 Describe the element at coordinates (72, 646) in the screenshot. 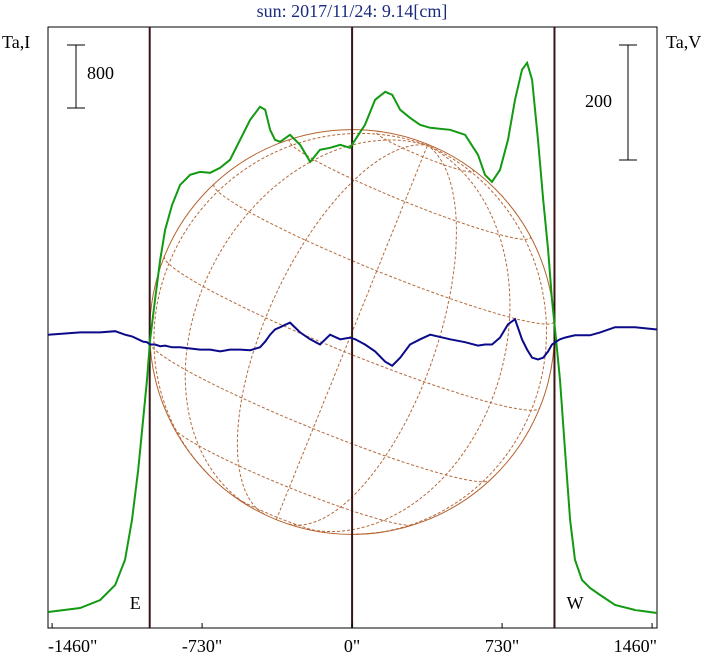

I see `x-tick-label: -1460"` at that location.